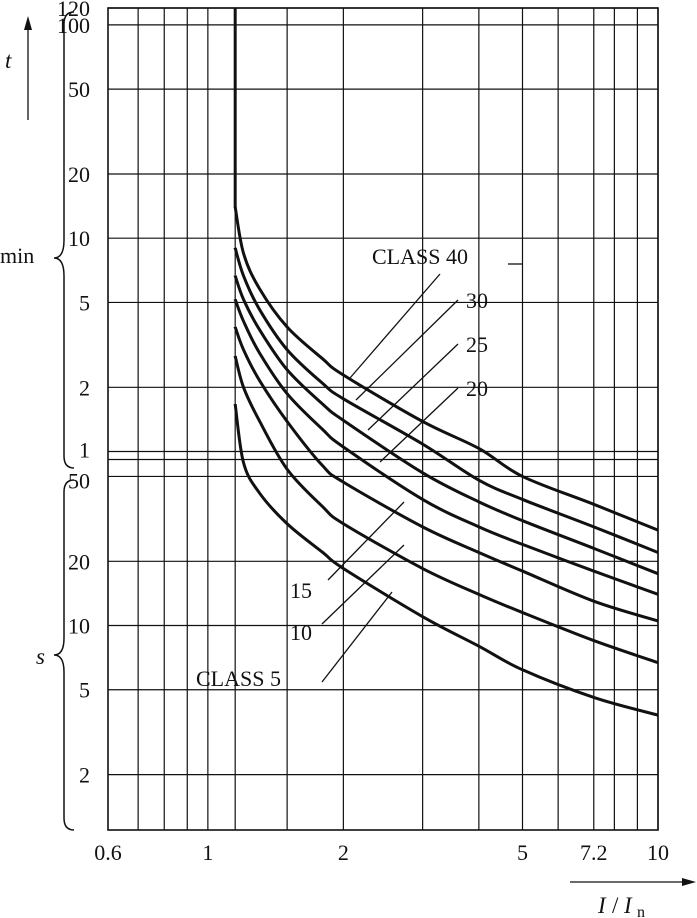 Image resolution: width=697 pixels, height=918 pixels. Describe the element at coordinates (641, 911) in the screenshot. I see `x-axis-subscript: n` at that location.